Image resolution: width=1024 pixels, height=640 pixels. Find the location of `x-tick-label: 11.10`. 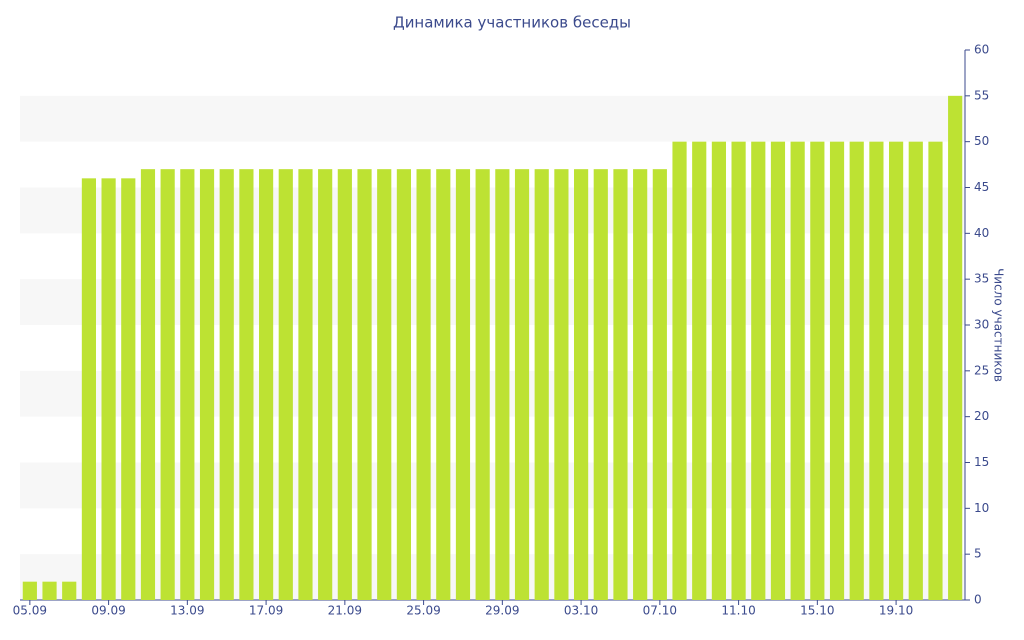

x-tick-label: 11.10 is located at coordinates (738, 611).